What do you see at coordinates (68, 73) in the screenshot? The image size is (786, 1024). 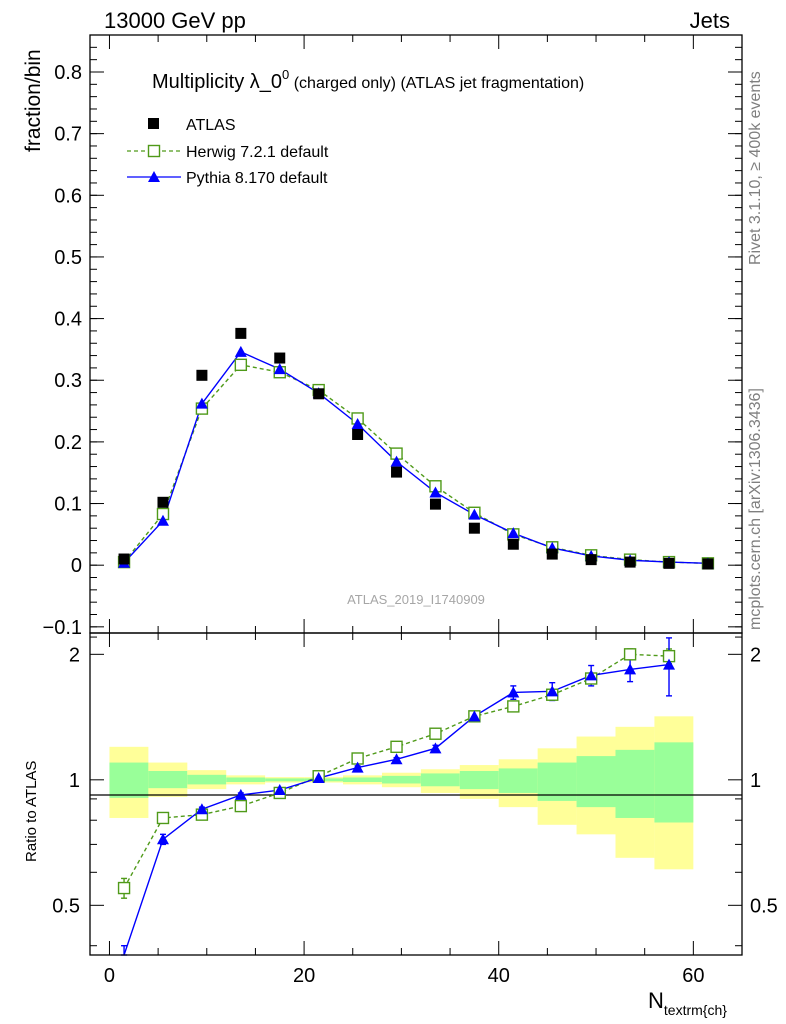 I see `y-tick-label: 0.8` at bounding box center [68, 73].